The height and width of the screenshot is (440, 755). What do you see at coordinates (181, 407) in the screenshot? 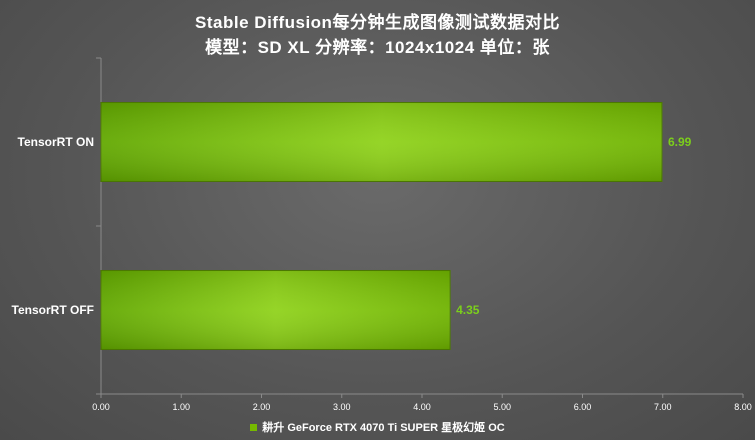
I see `x-tick-label: 1.00` at bounding box center [181, 407].